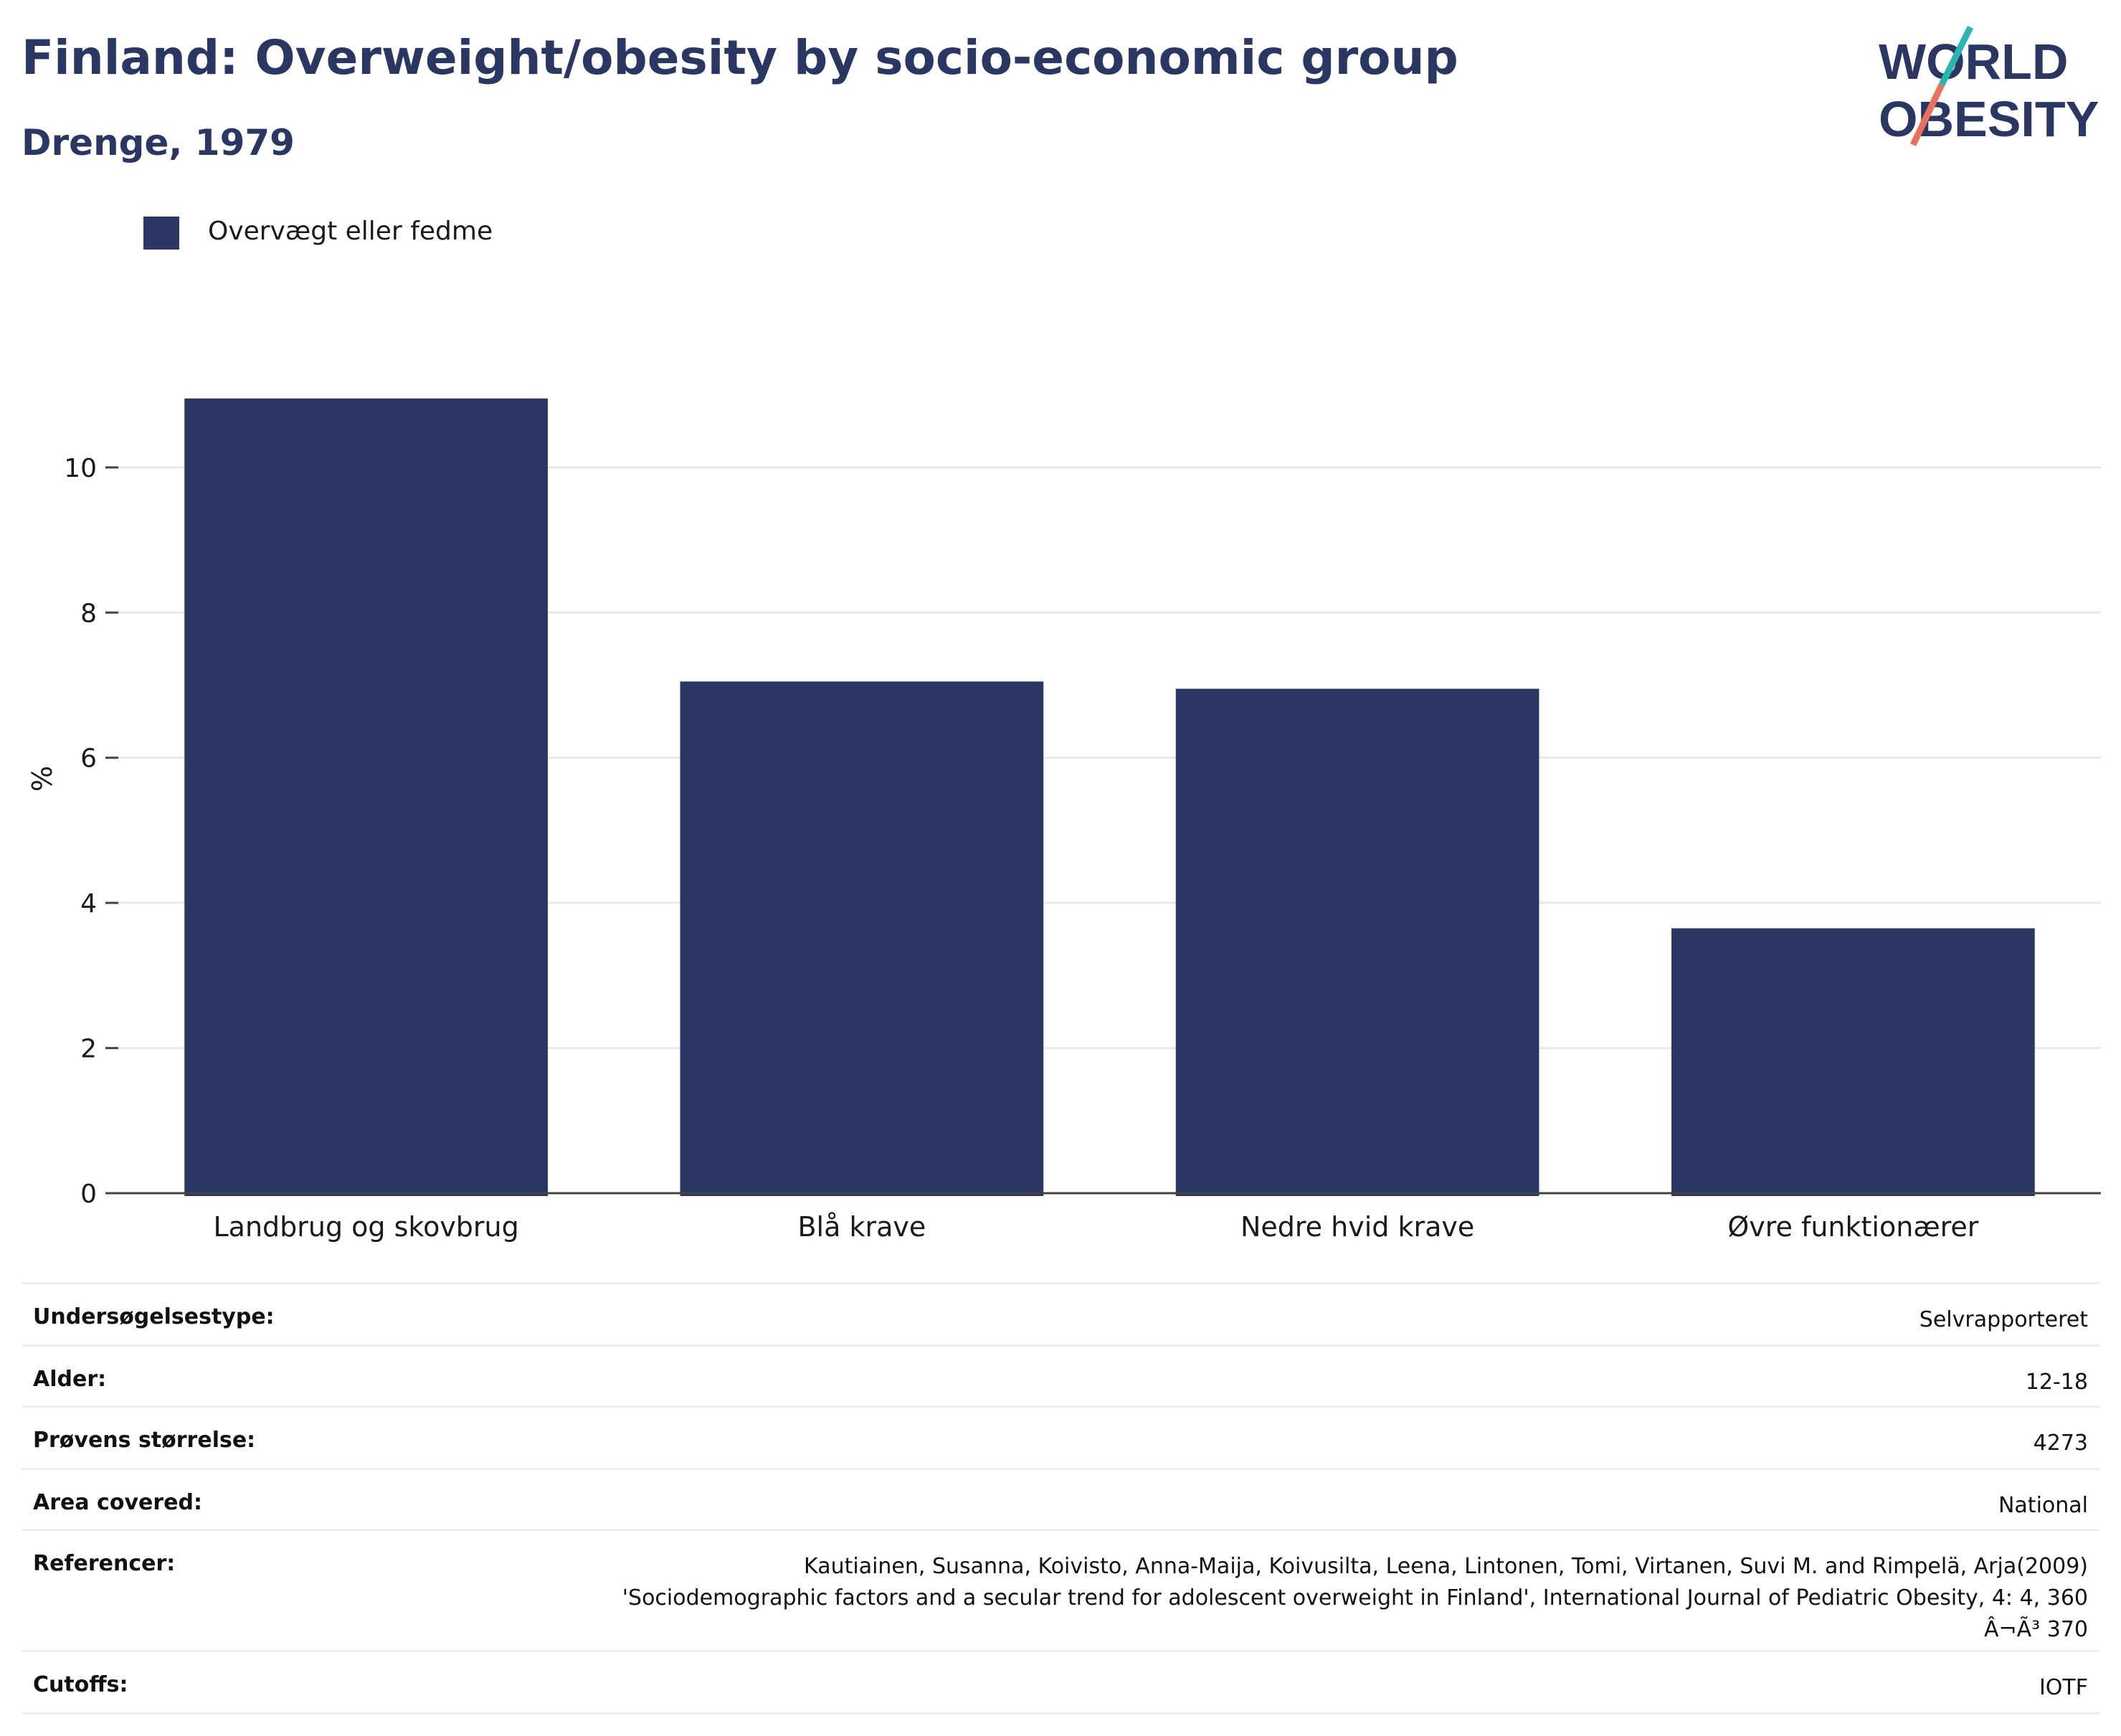  Describe the element at coordinates (70, 1380) in the screenshot. I see `info-key: Alder:` at that location.